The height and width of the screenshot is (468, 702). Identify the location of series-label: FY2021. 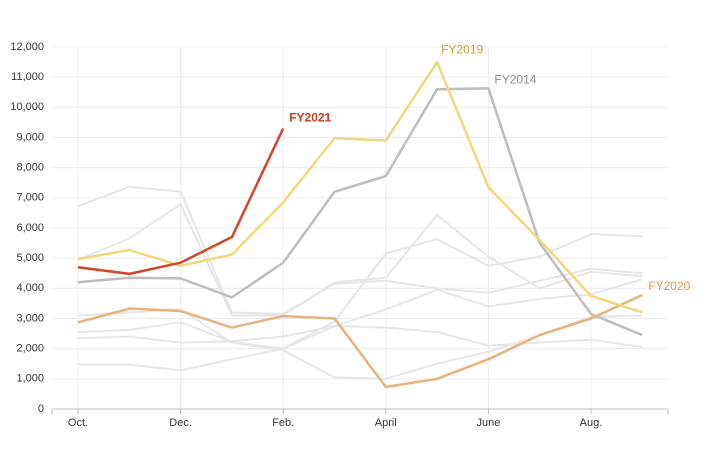
(310, 118).